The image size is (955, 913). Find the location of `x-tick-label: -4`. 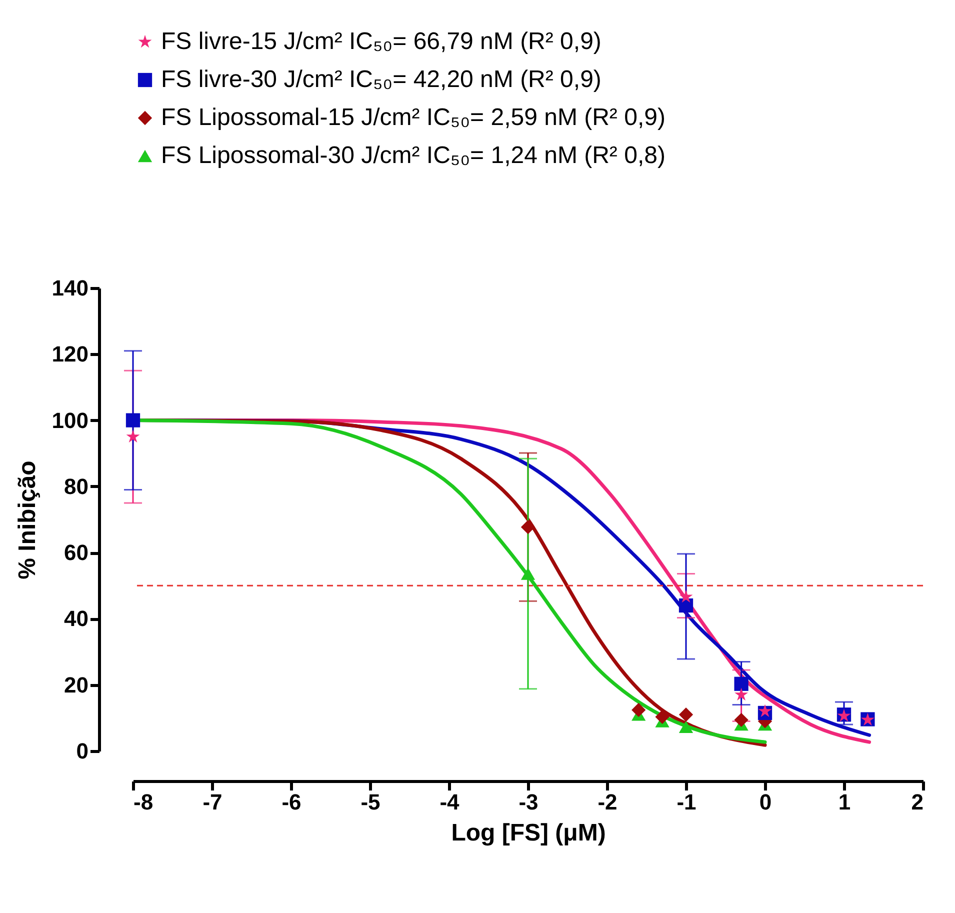

x-tick-label: -4 is located at coordinates (450, 802).